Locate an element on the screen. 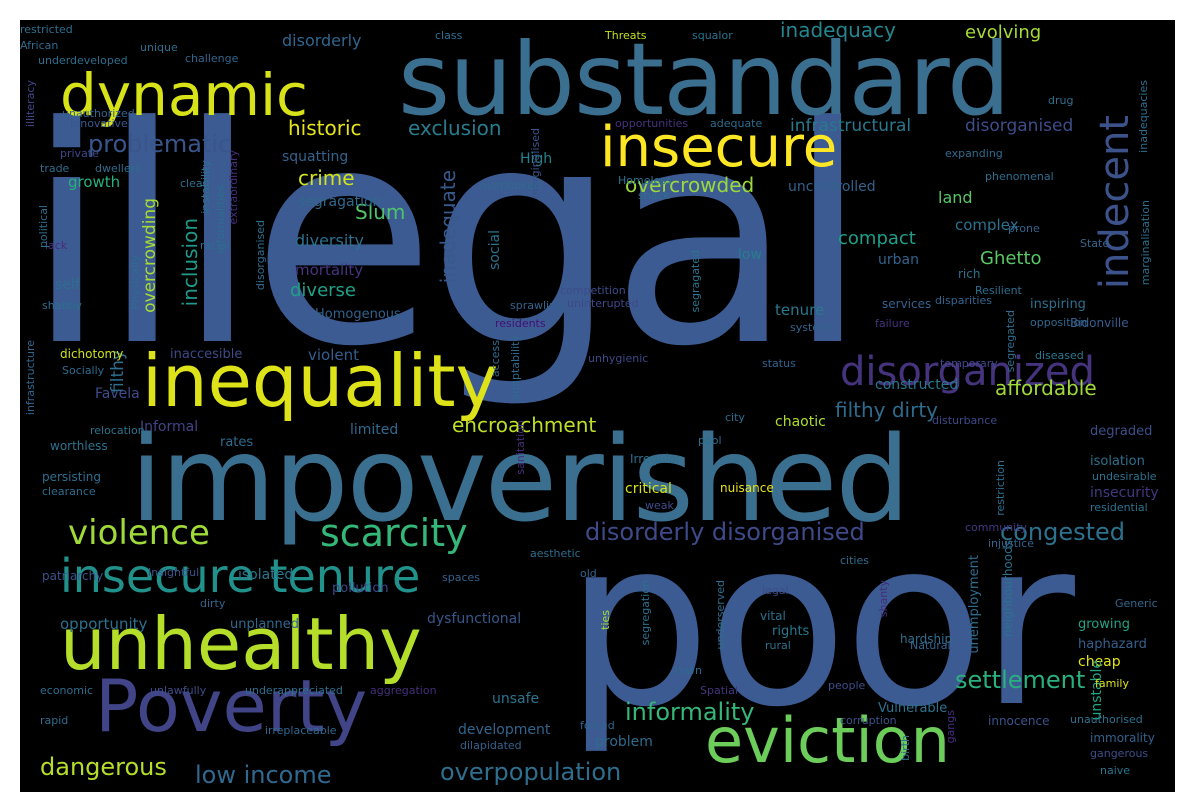 The height and width of the screenshot is (810, 1194). cloud-word: undesirable is located at coordinates (1124, 476).